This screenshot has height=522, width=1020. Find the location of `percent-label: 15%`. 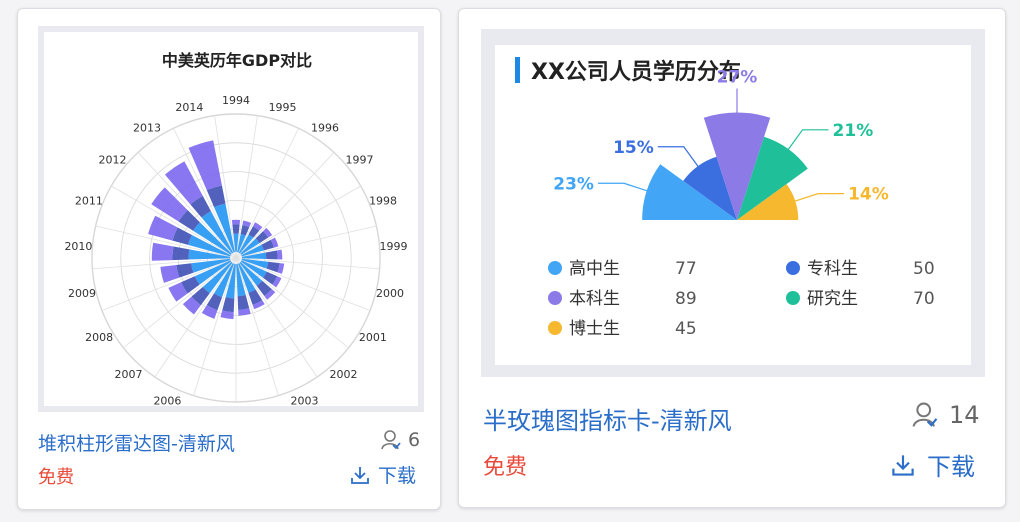

percent-label: 15% is located at coordinates (633, 148).